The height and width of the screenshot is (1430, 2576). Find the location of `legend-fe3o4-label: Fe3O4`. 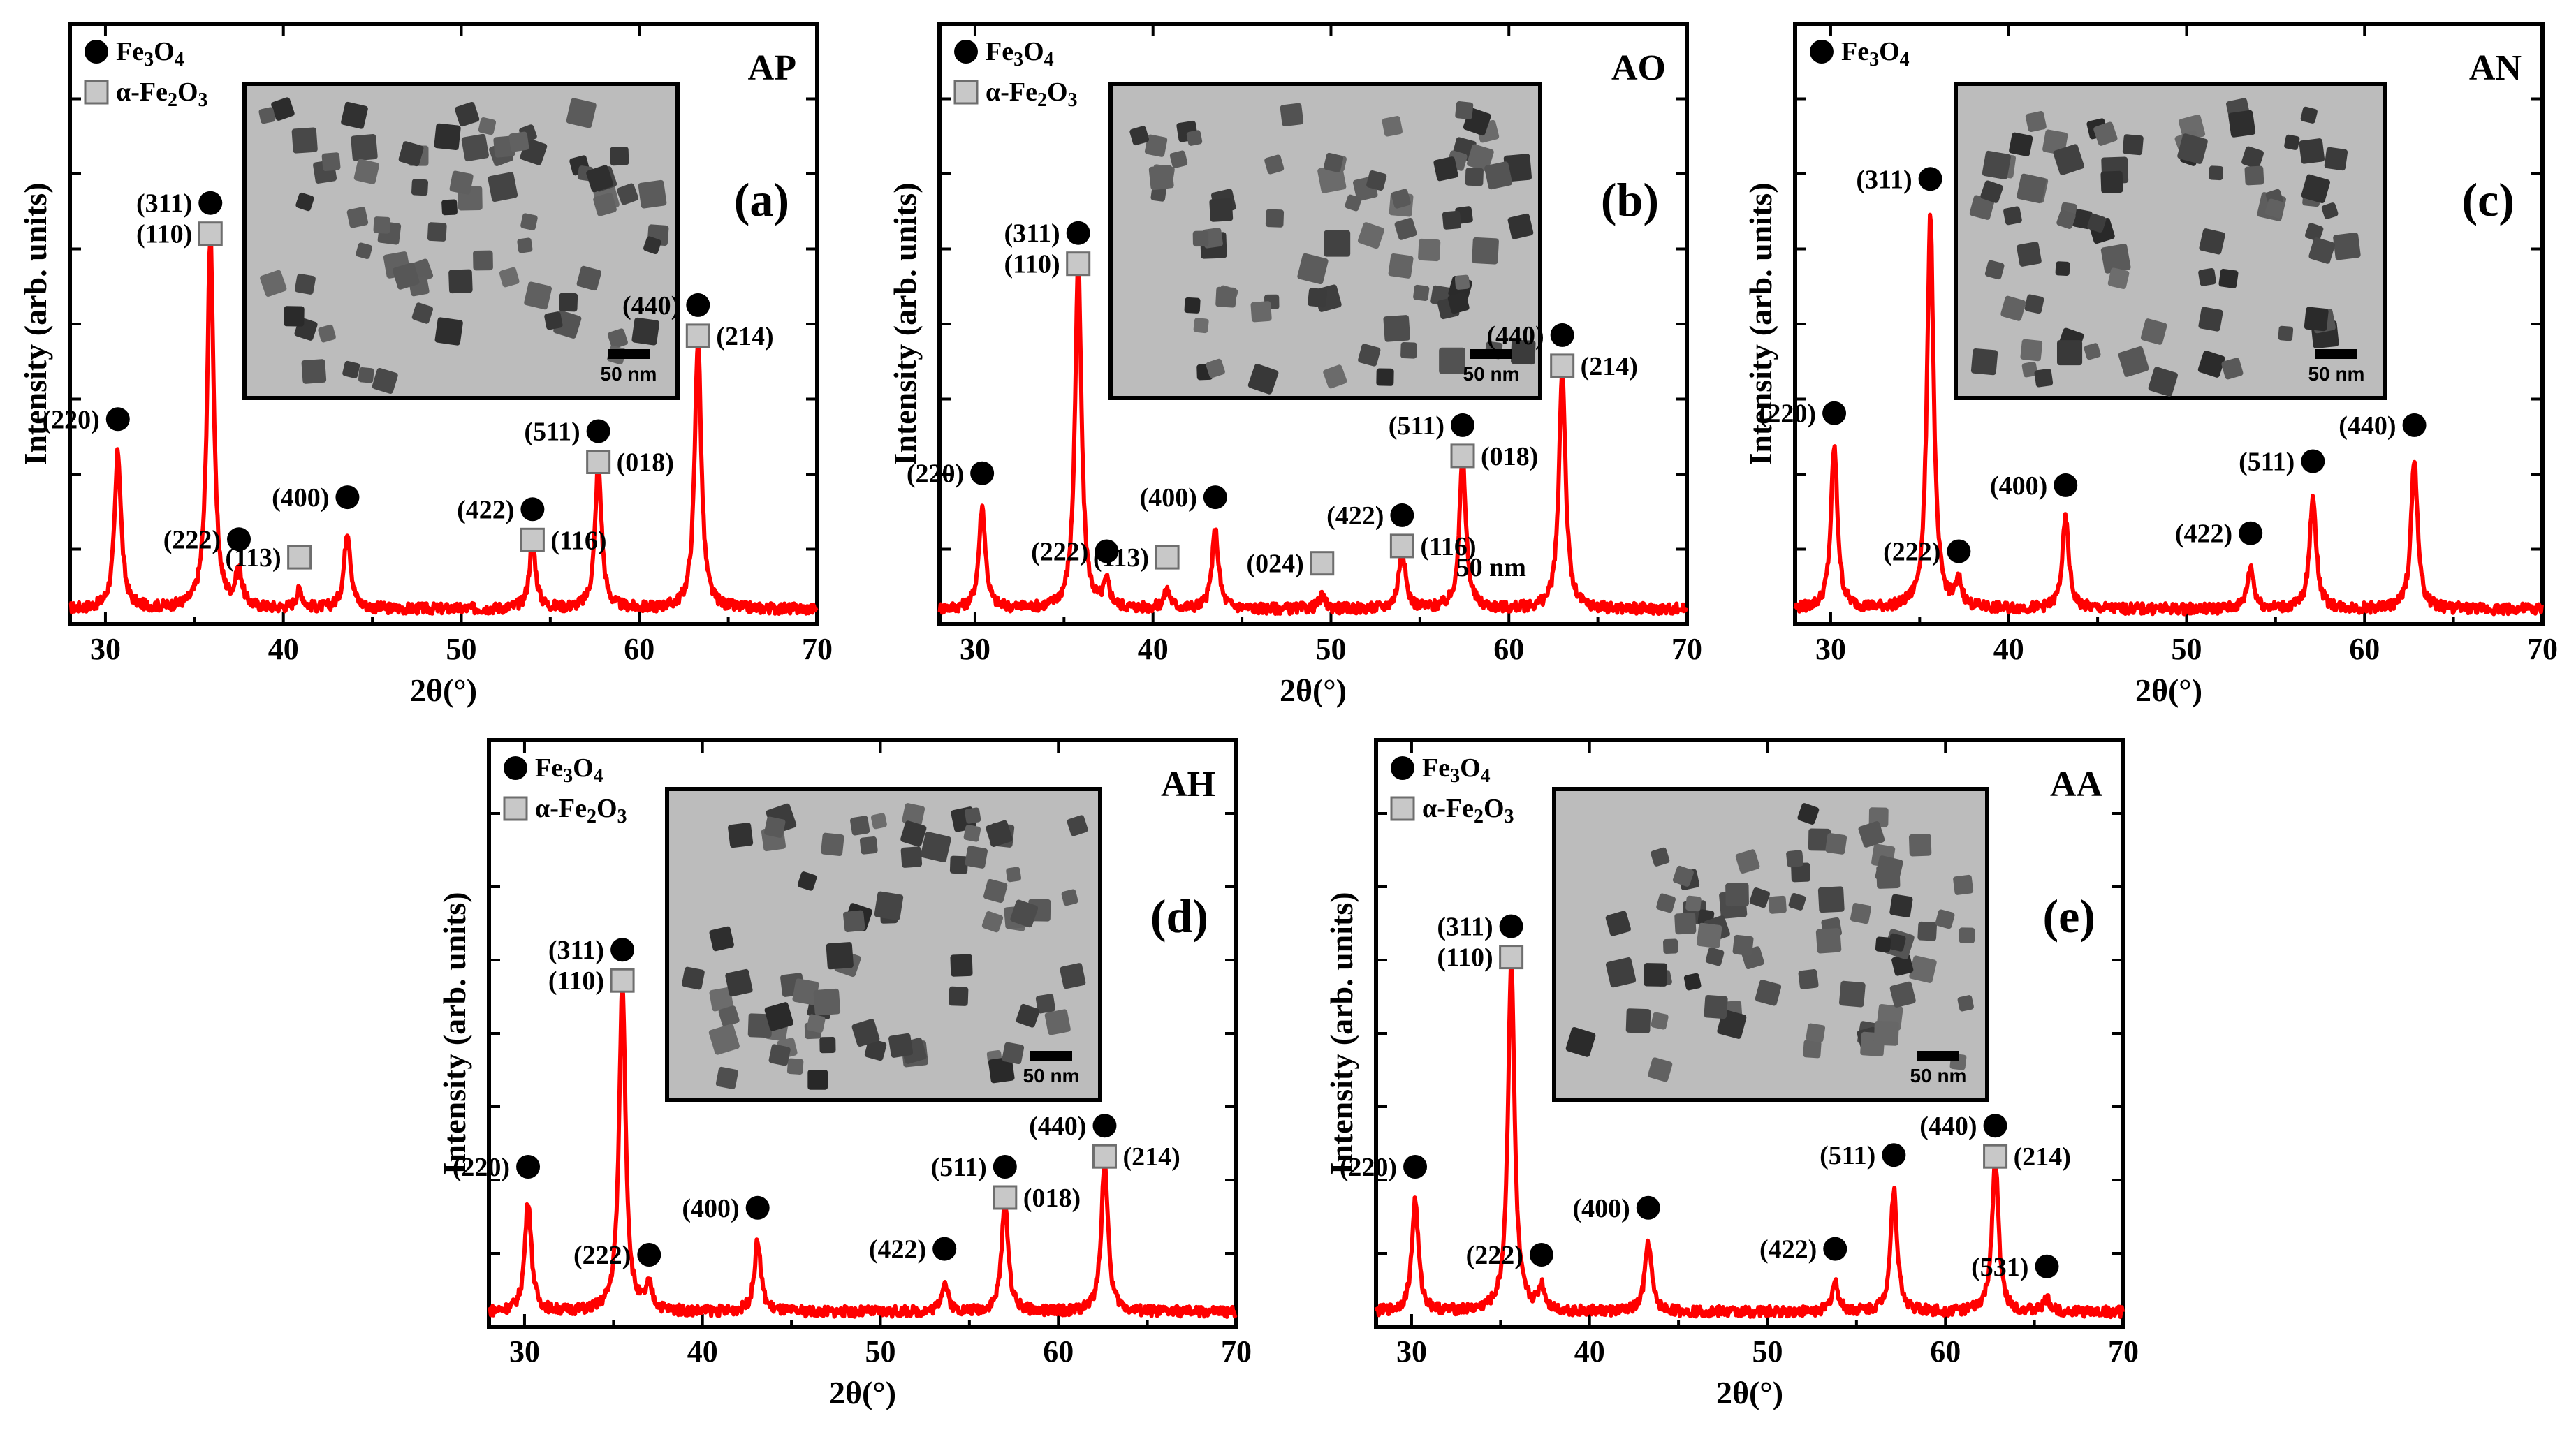

legend-fe3o4-label: Fe3O4 is located at coordinates (1020, 54).